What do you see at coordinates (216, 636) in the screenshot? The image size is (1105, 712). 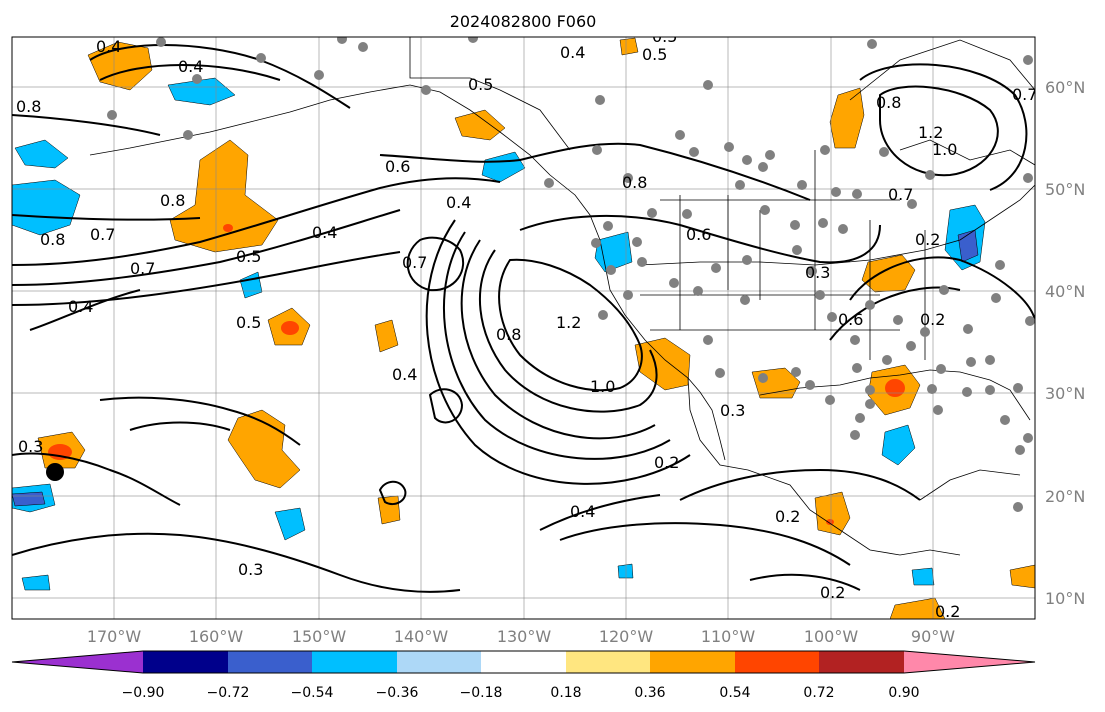 I see `lon-tick-label: 160°W` at bounding box center [216, 636].